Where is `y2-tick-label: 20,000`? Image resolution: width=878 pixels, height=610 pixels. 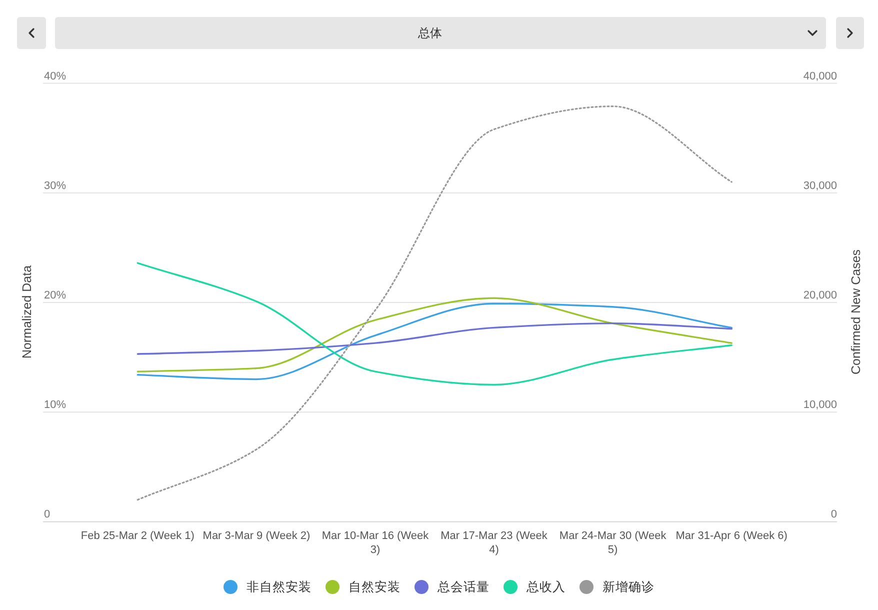 y2-tick-label: 20,000 is located at coordinates (820, 296).